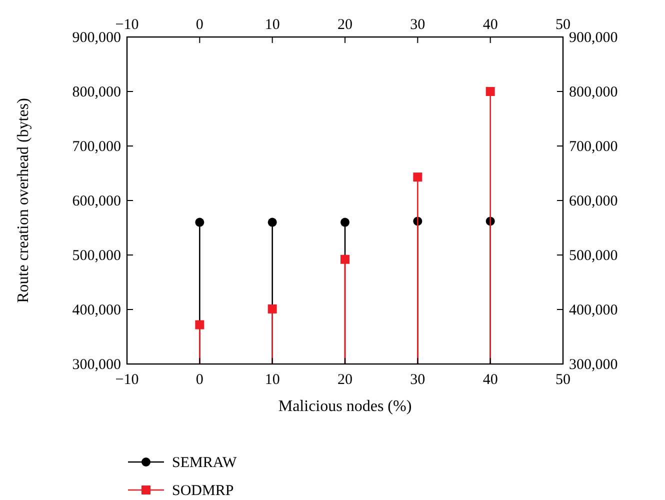  What do you see at coordinates (272, 25) in the screenshot?
I see `x-tick-label: 10` at bounding box center [272, 25].